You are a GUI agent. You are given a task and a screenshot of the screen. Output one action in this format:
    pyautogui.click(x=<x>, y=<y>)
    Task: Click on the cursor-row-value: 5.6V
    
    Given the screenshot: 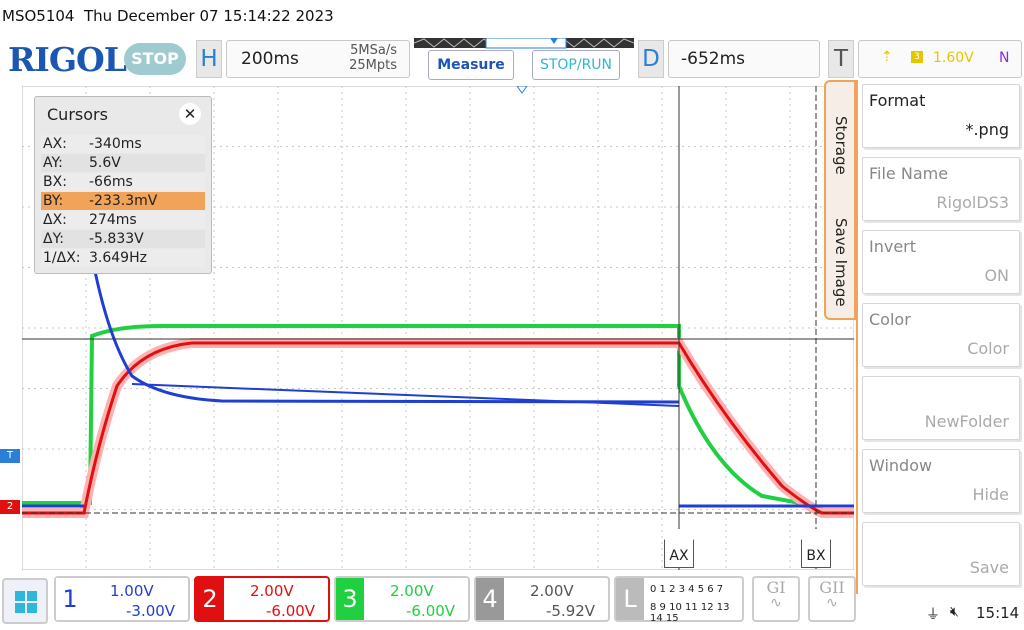 What is the action you would take?
    pyautogui.click(x=105, y=163)
    